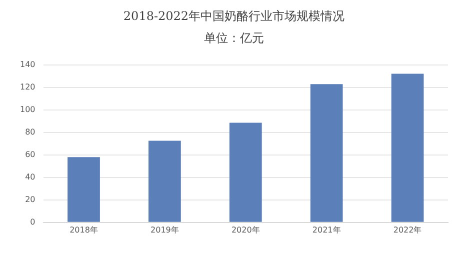 This screenshot has height=264, width=468. I want to click on x-tick-label: 2021年, so click(326, 229).